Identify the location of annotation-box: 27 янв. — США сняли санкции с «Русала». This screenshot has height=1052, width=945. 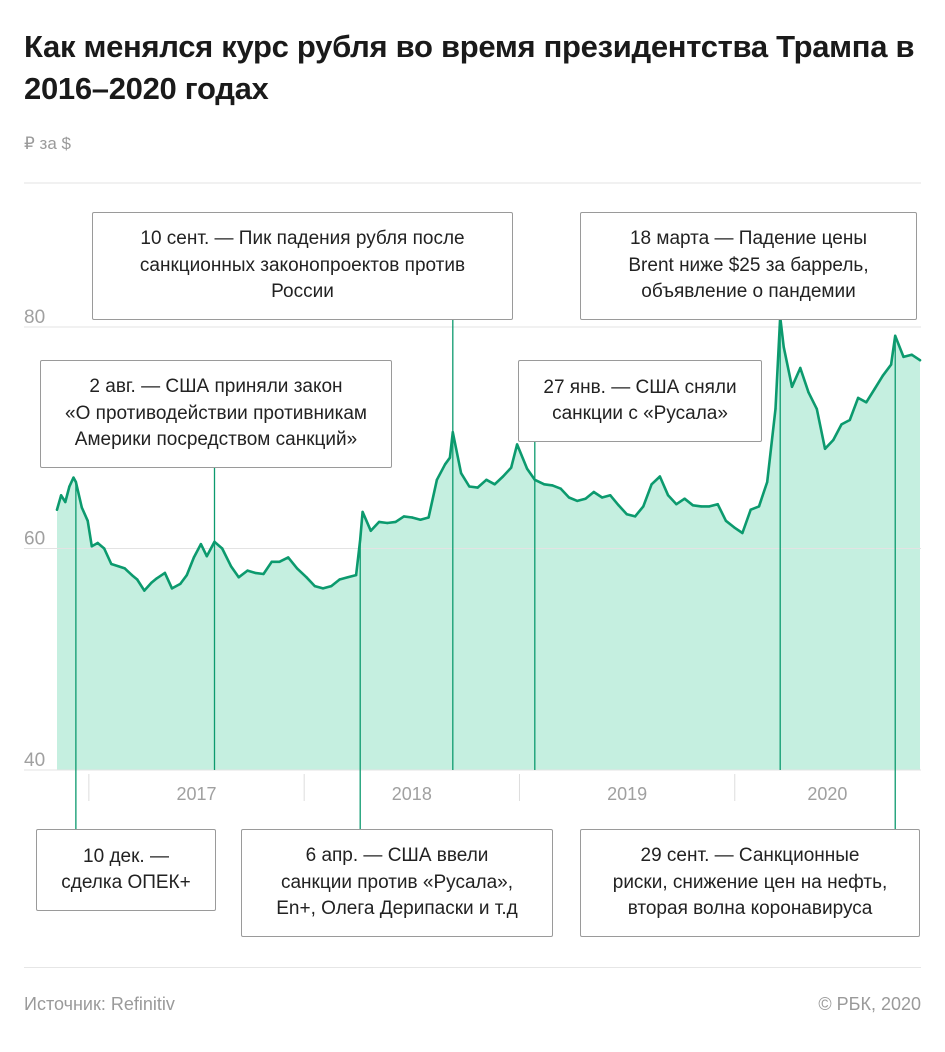
(640, 401).